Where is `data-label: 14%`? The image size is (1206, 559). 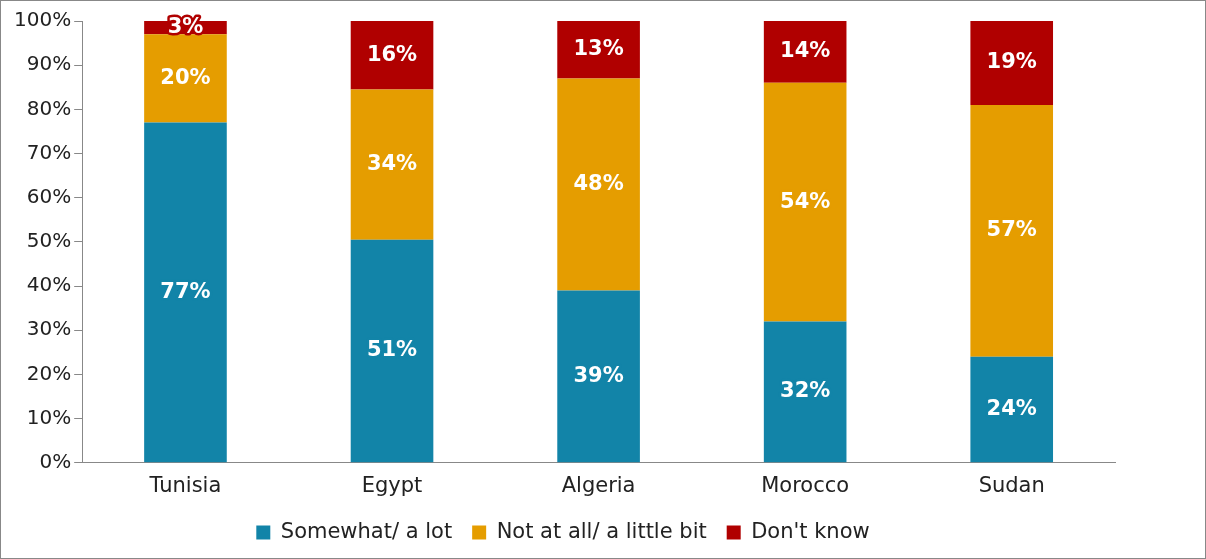
data-label: 14% is located at coordinates (805, 50).